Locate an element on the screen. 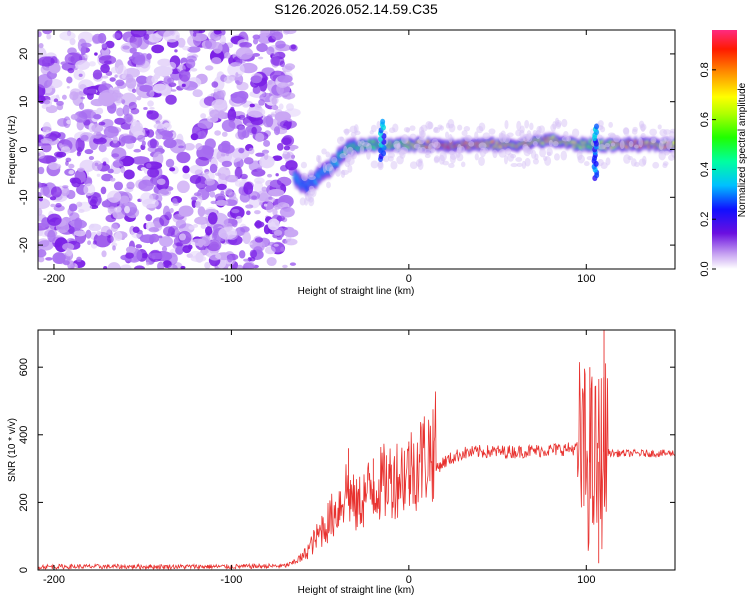 This screenshot has width=750, height=600. y-tick-label: 0 is located at coordinates (24, 149).